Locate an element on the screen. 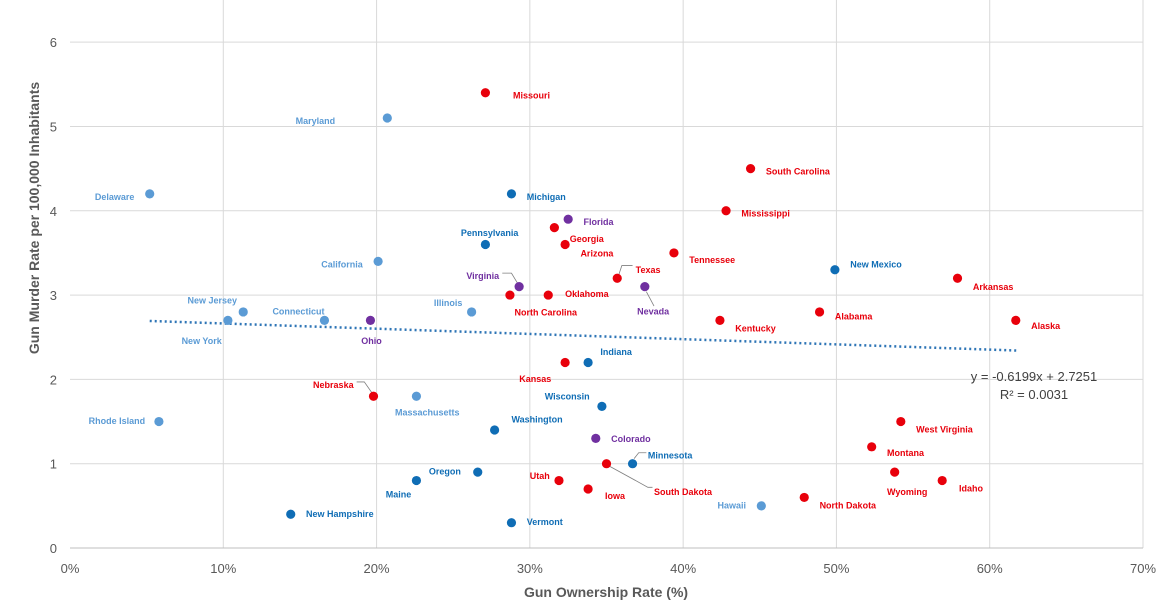 The height and width of the screenshot is (600, 1162). y-tick-label: 4 is located at coordinates (53, 211).